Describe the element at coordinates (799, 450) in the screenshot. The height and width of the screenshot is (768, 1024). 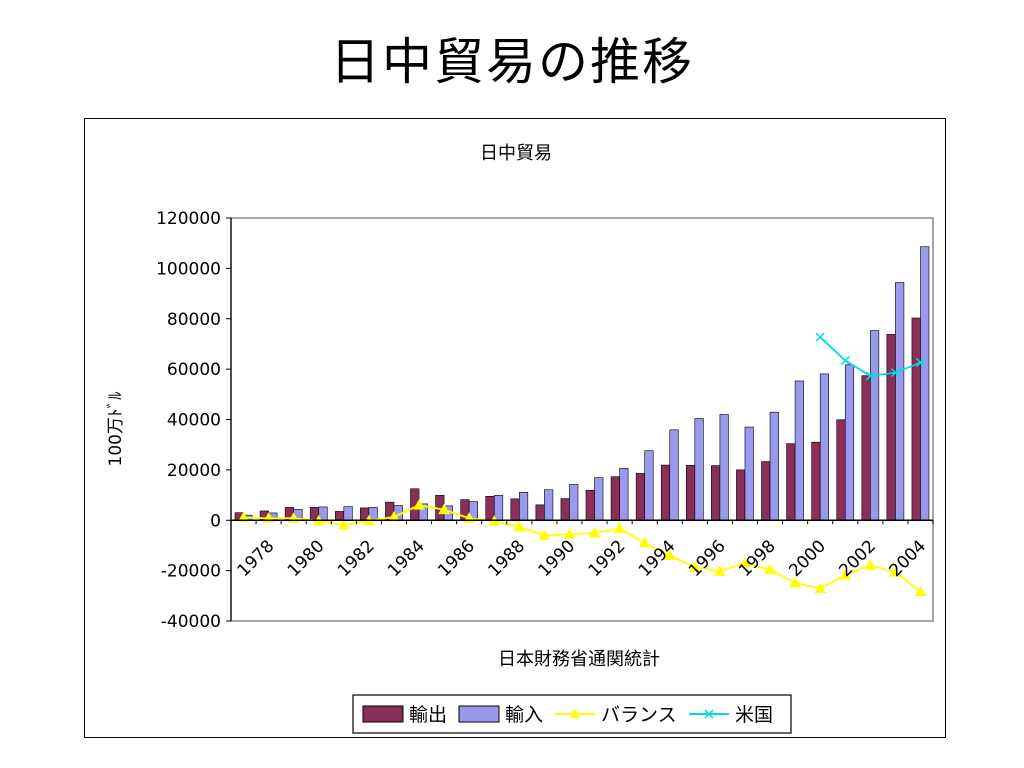
I see `bar-輸入-2000` at that location.